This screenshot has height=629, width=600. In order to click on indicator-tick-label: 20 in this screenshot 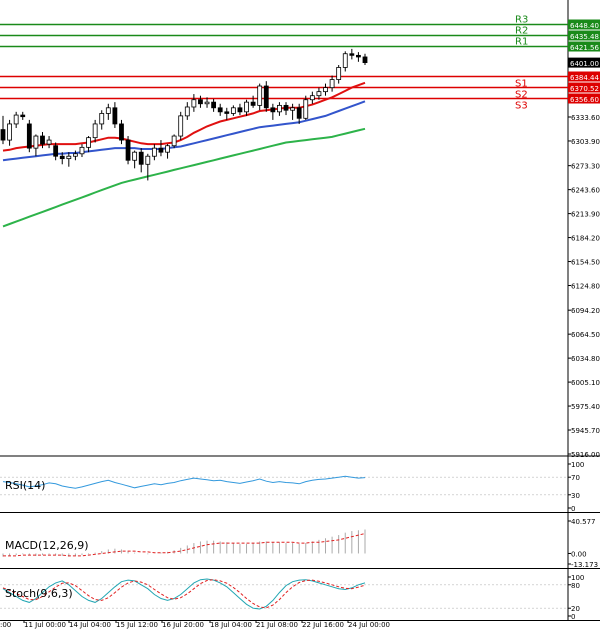, I will do `click(575, 609)`.